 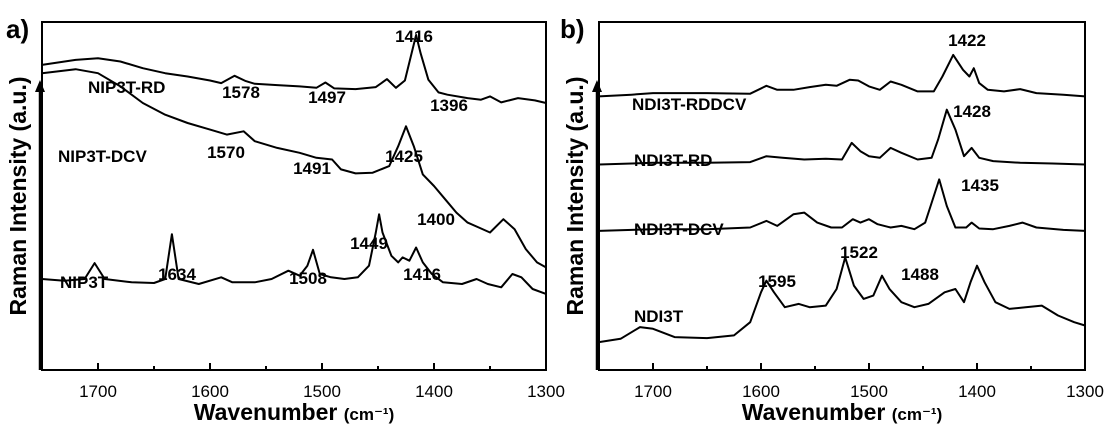 I want to click on peak-label: 1497, so click(x=327, y=97).